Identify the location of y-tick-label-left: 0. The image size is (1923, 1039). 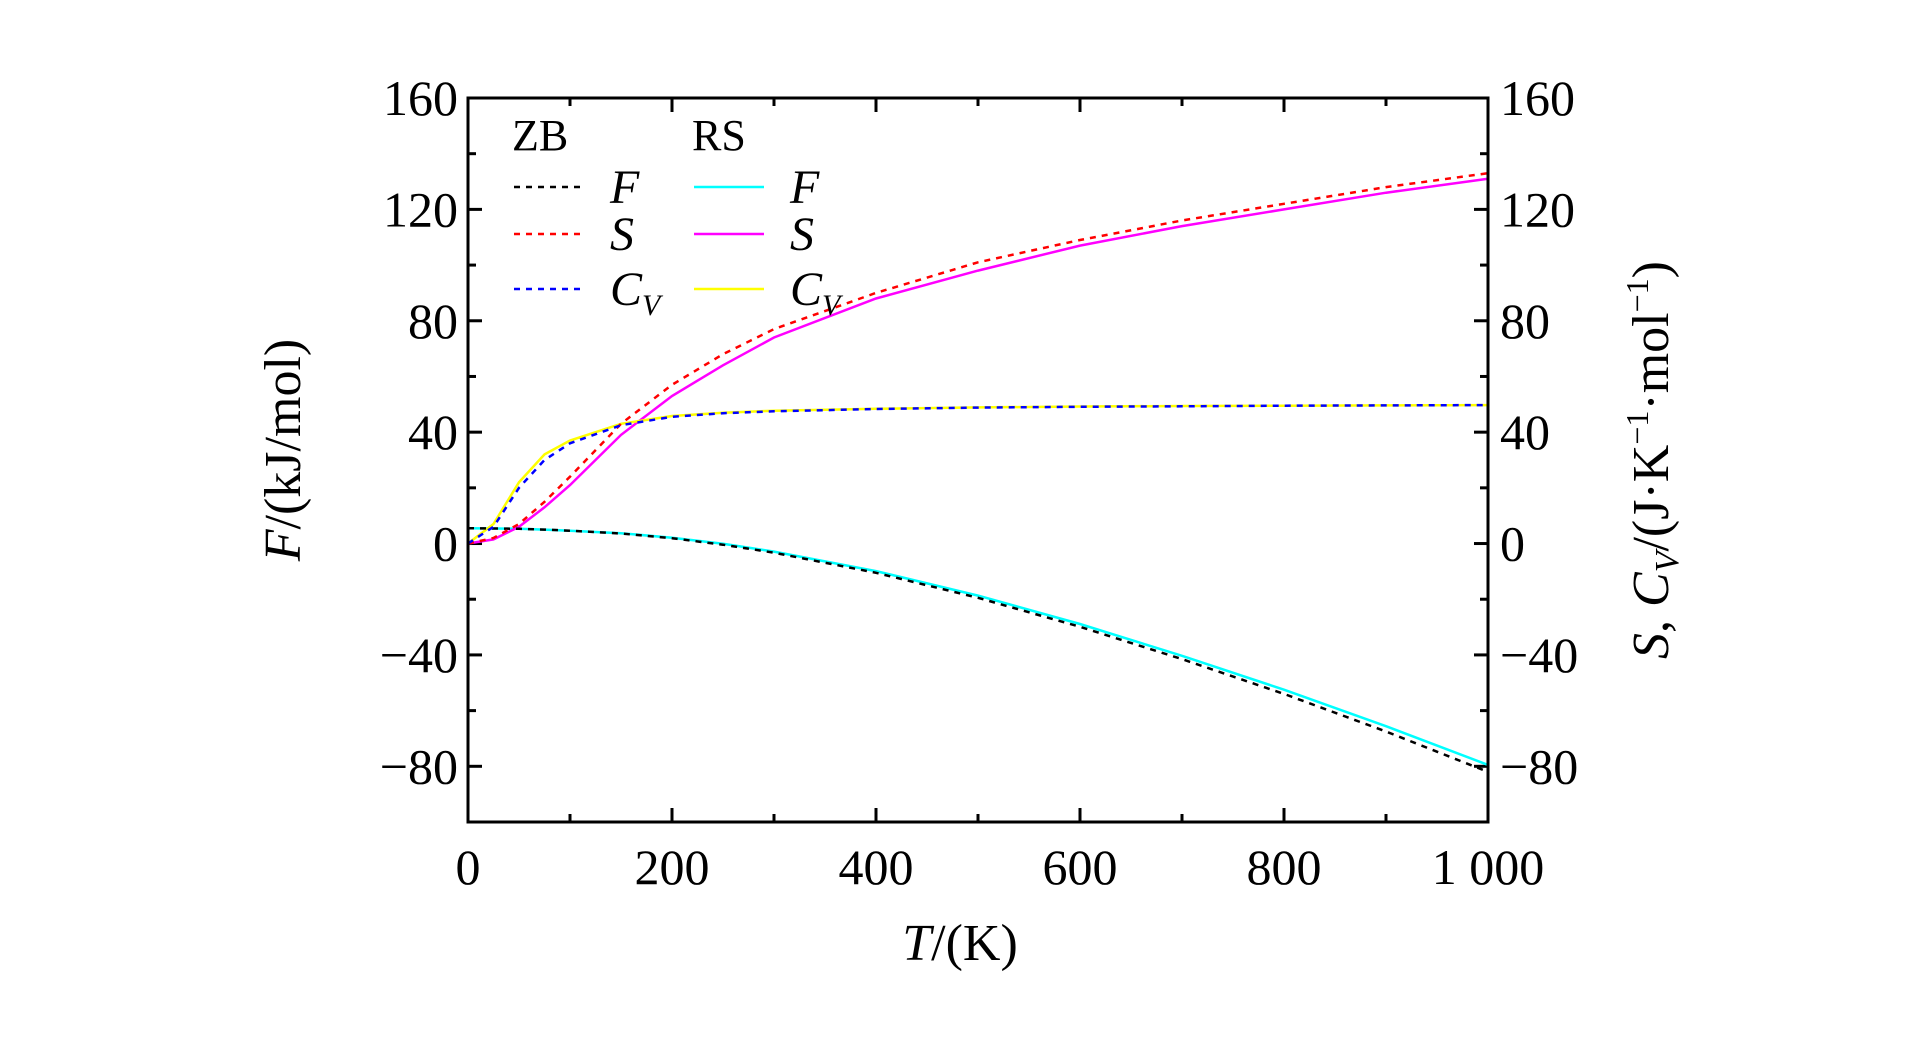
(445, 544).